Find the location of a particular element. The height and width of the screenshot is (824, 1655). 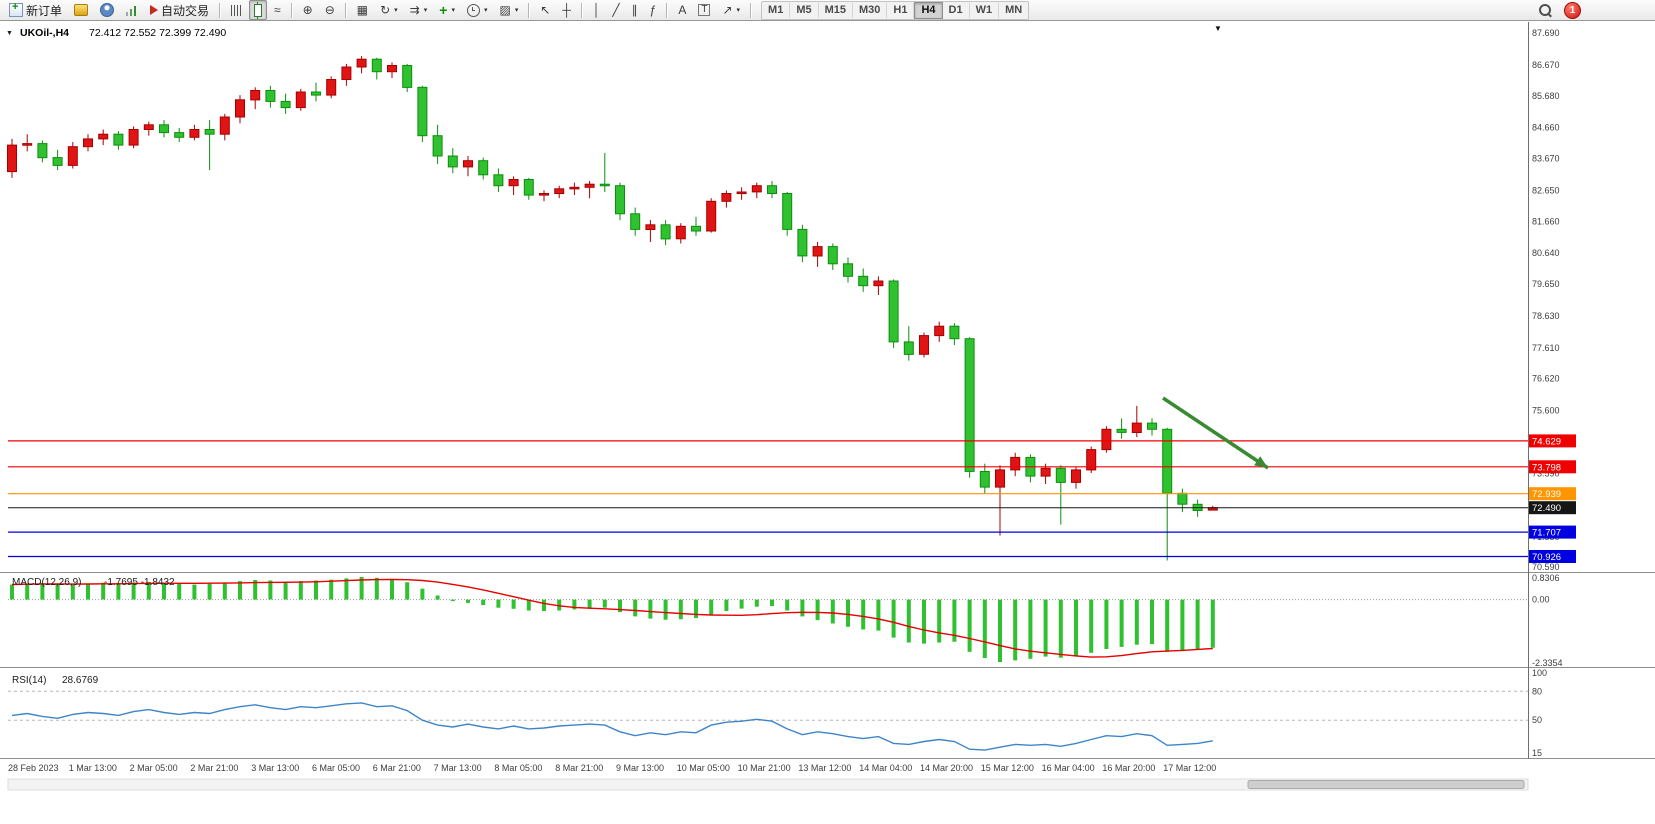

candlestick-chart-button is located at coordinates (258, 10).